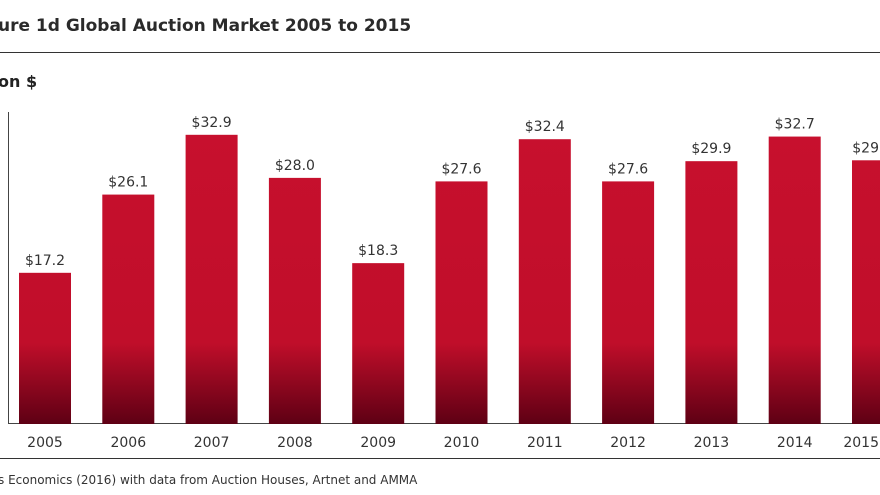 This screenshot has width=880, height=495. Describe the element at coordinates (628, 302) in the screenshot. I see `bar-2012` at that location.